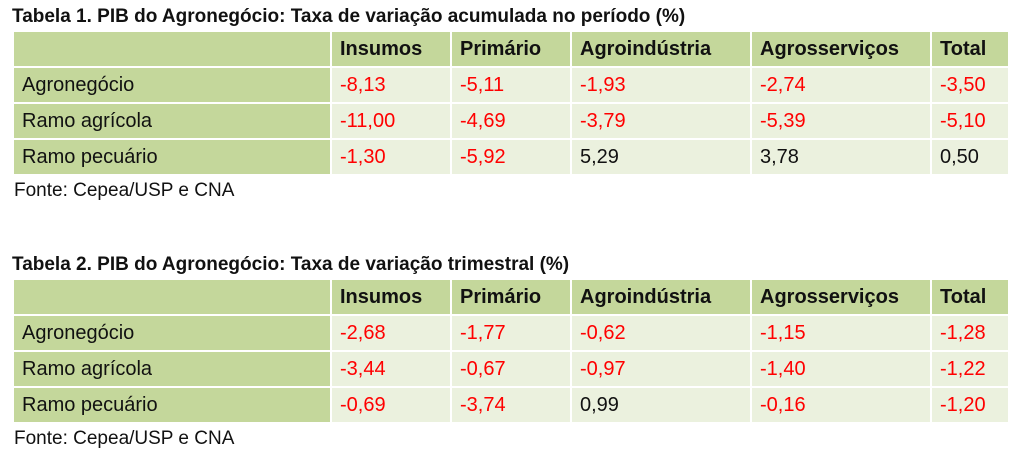 This screenshot has height=455, width=1024. I want to click on value-cell: 5,29, so click(661, 157).